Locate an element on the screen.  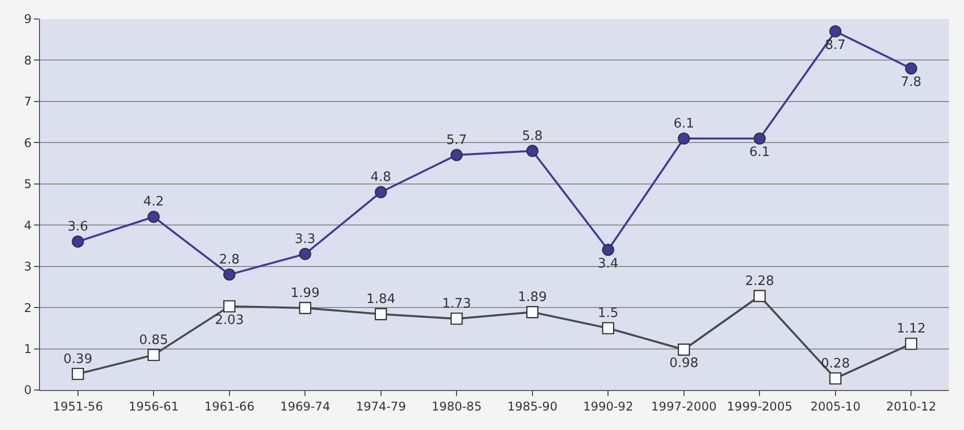
data-label: 8.7 is located at coordinates (835, 45).